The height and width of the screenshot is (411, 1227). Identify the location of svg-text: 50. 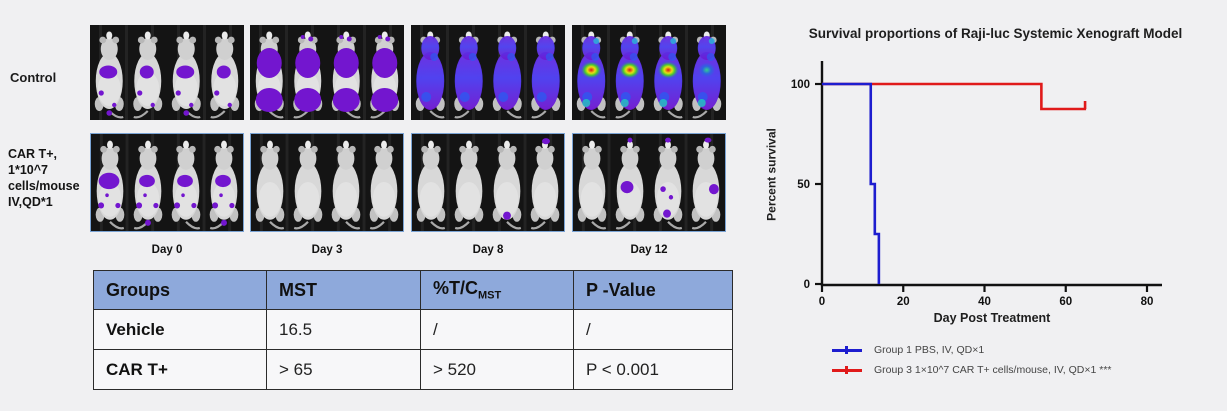
(803, 185).